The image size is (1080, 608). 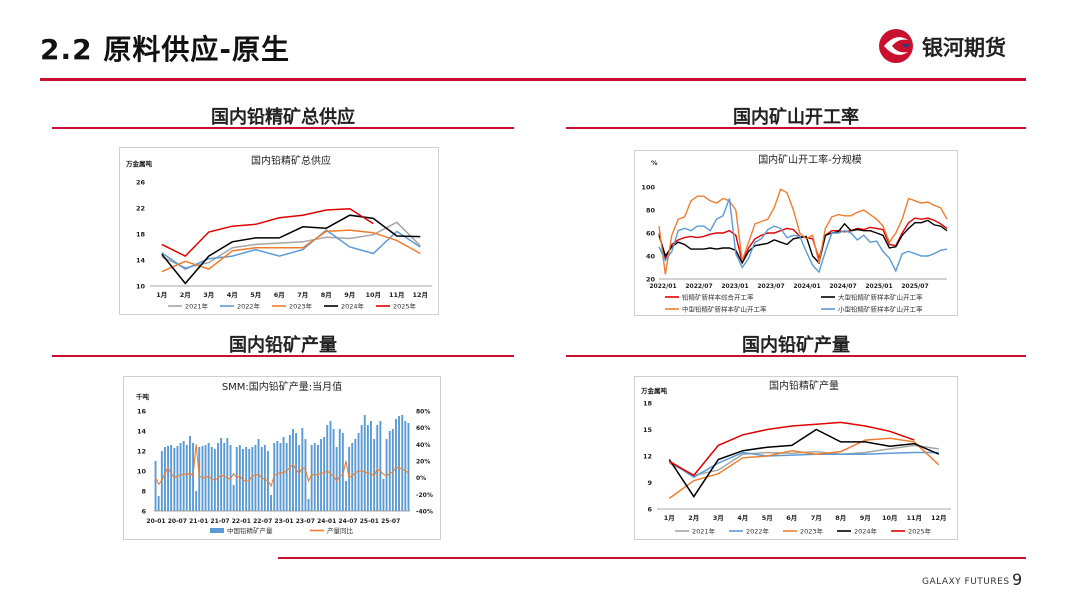 What do you see at coordinates (369, 521) in the screenshot?
I see `x-tick-label: 25-01` at bounding box center [369, 521].